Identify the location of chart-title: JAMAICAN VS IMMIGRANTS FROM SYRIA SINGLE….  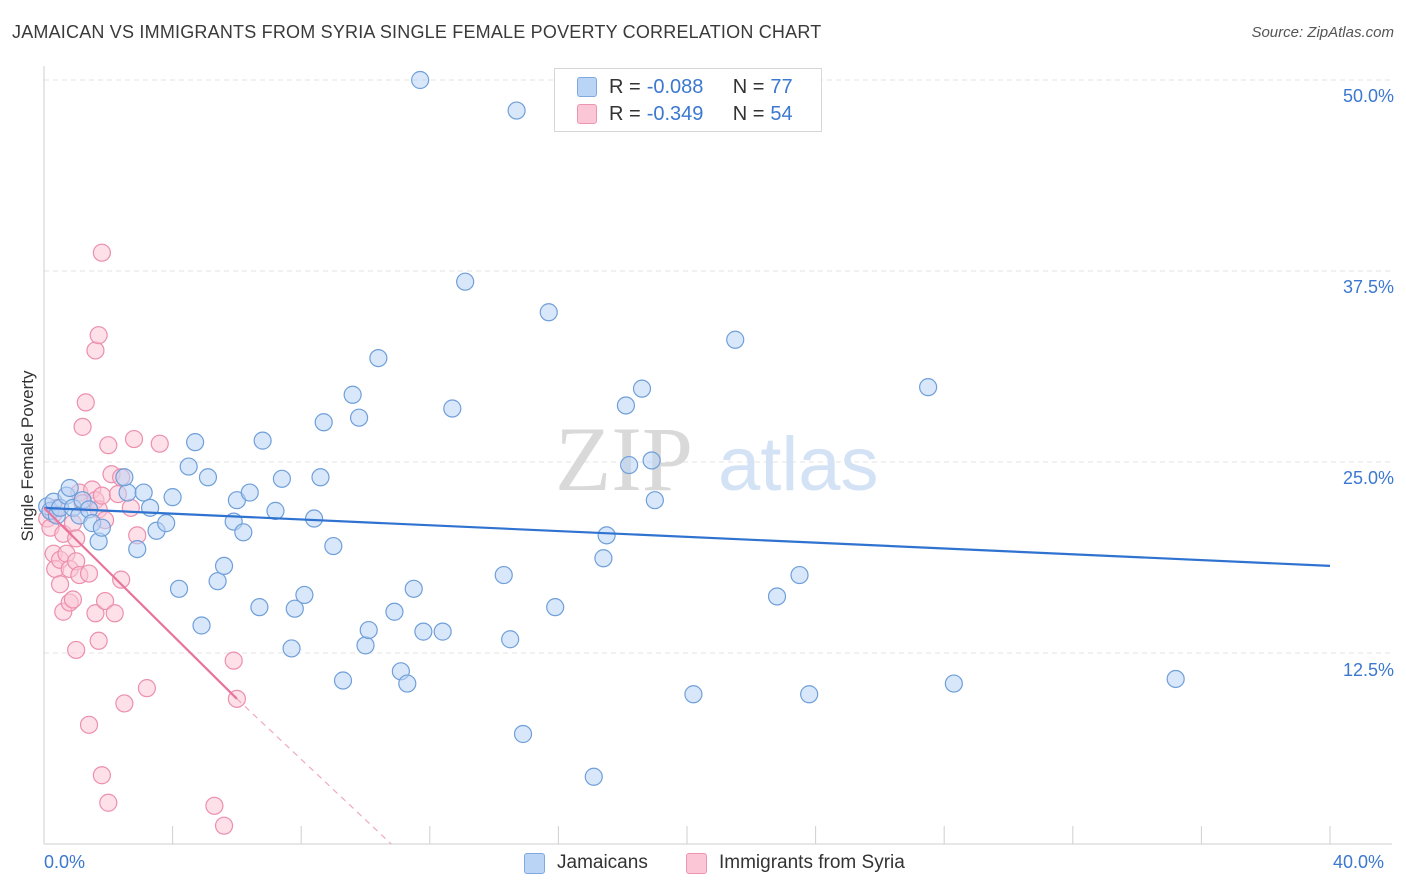
(417, 32).